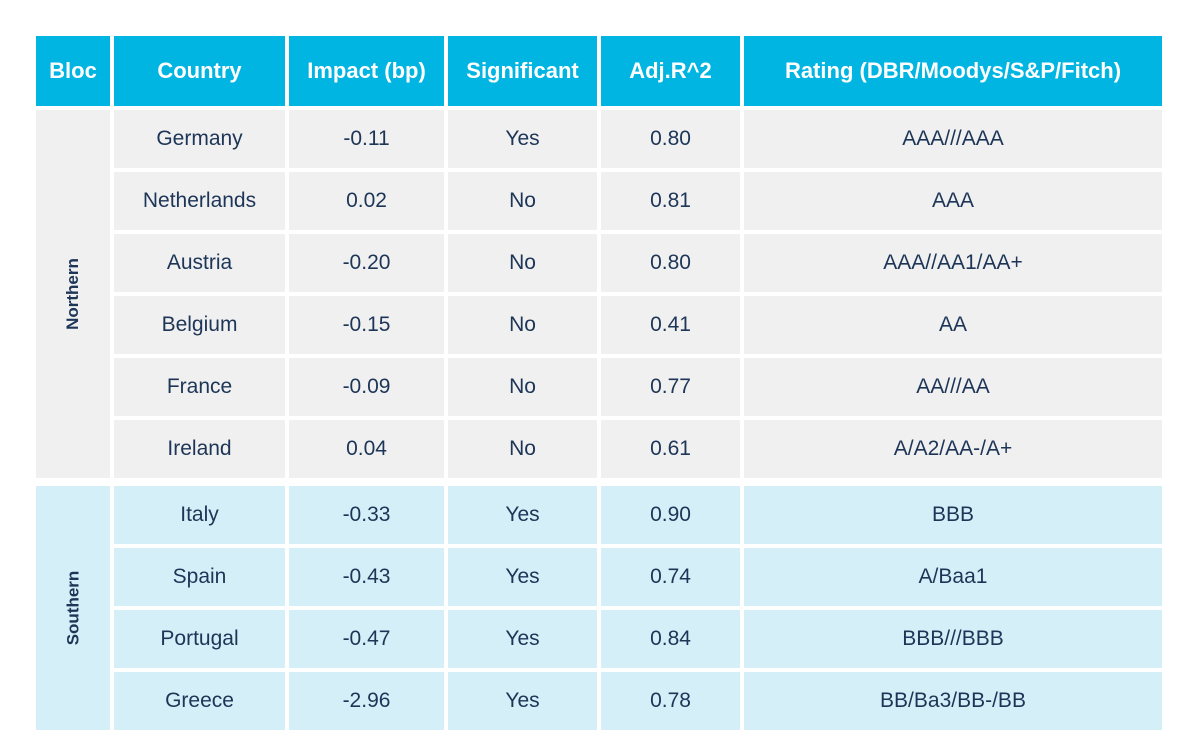 Image resolution: width=1200 pixels, height=756 pixels. What do you see at coordinates (670, 387) in the screenshot?
I see `adj-r2-cell: 0.77` at bounding box center [670, 387].